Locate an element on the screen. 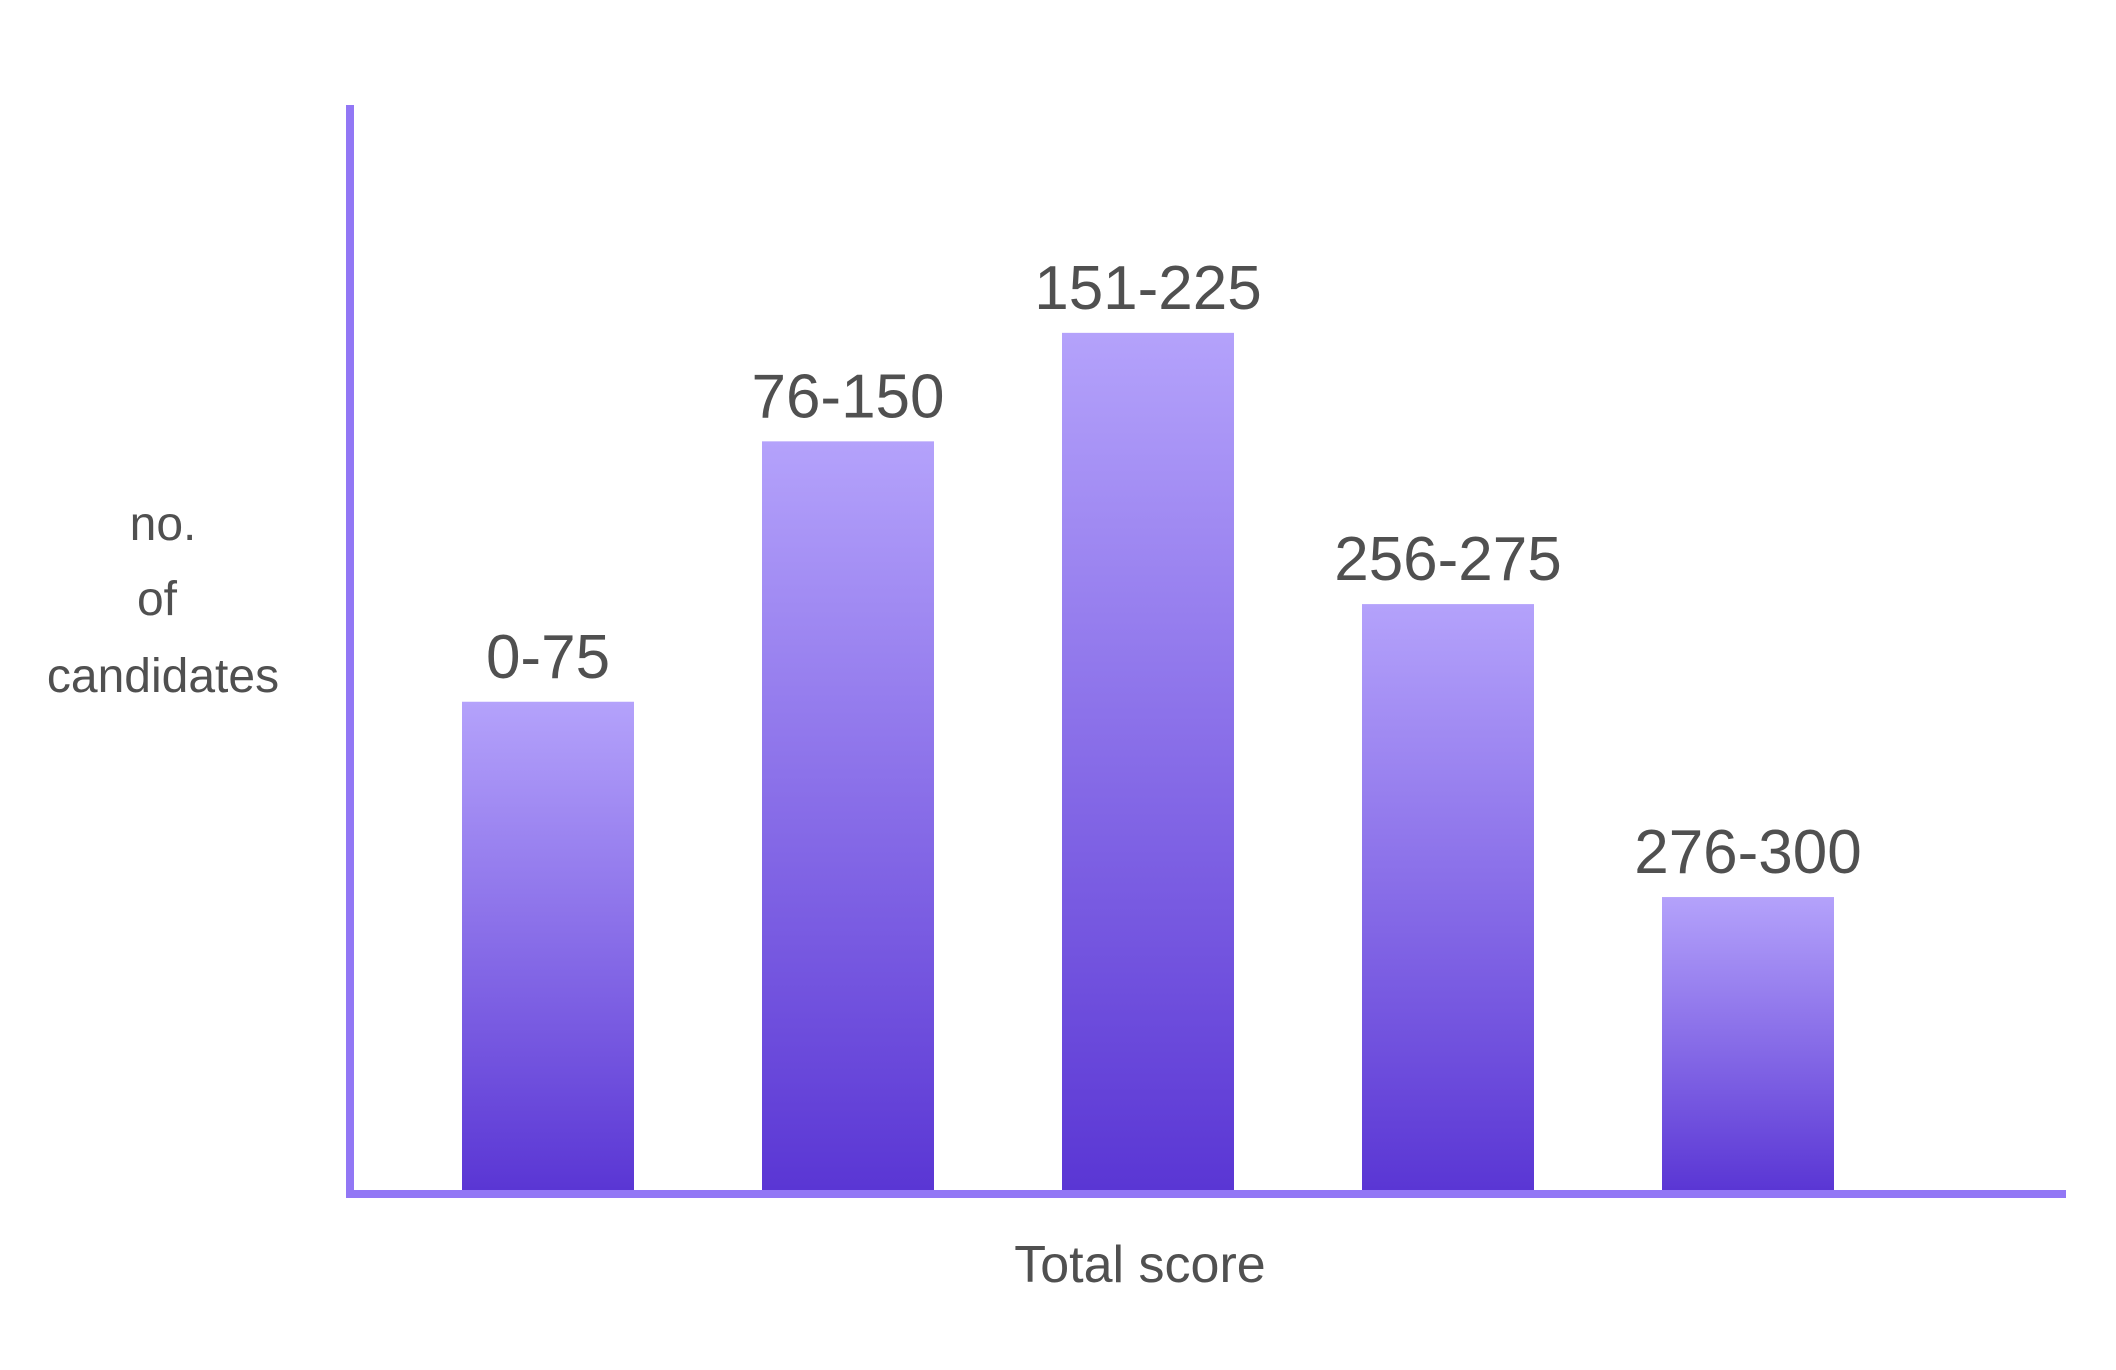 This screenshot has width=2116, height=1370. y-axis-label-line-3: candidates is located at coordinates (163, 676).